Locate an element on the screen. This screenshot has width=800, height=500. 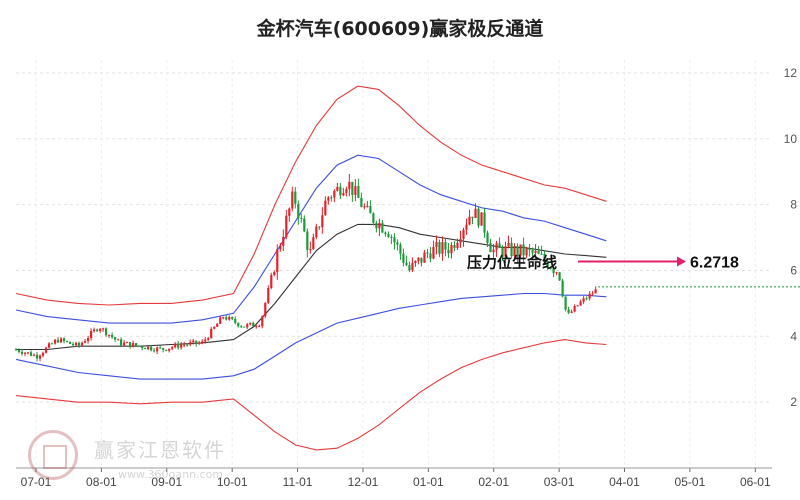
y-tick-label: 8 is located at coordinates (793, 205).